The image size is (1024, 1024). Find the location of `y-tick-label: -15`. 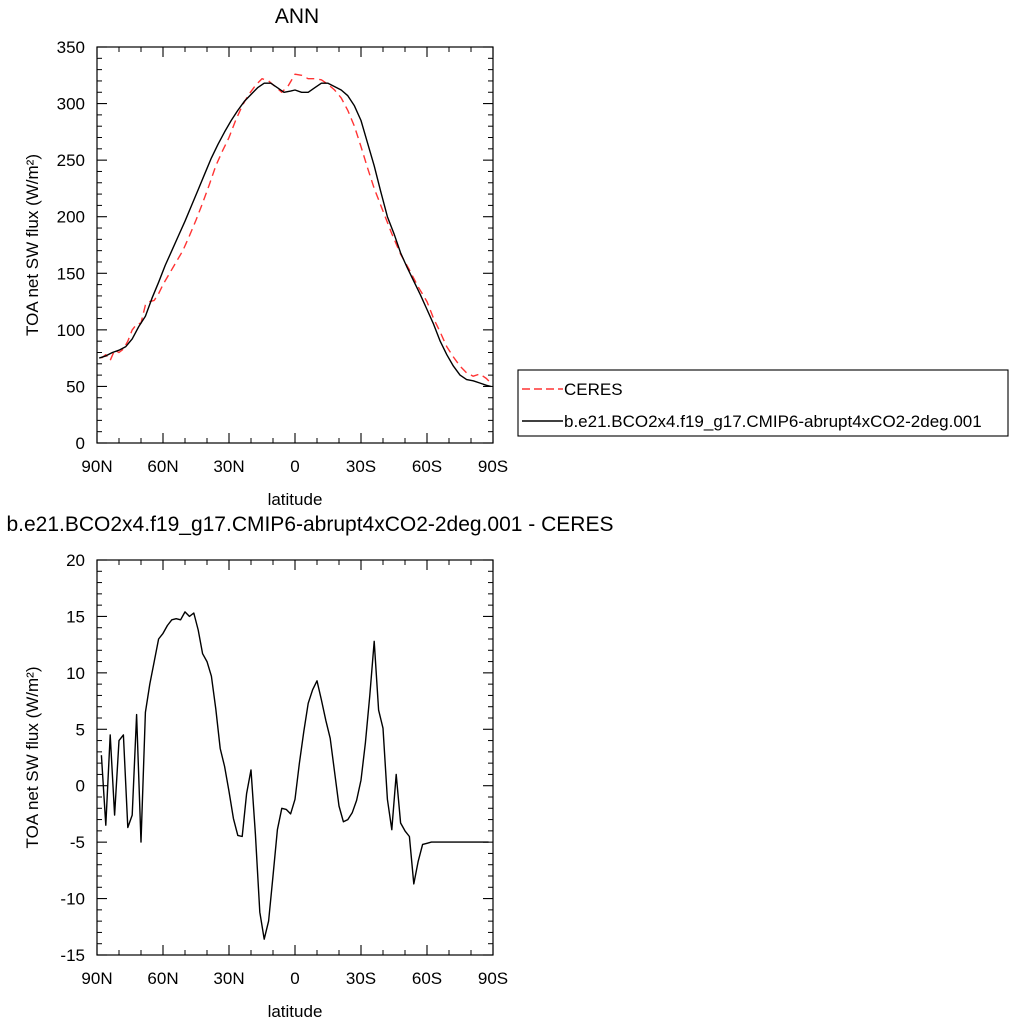

y-tick-label: -15 is located at coordinates (72, 955).